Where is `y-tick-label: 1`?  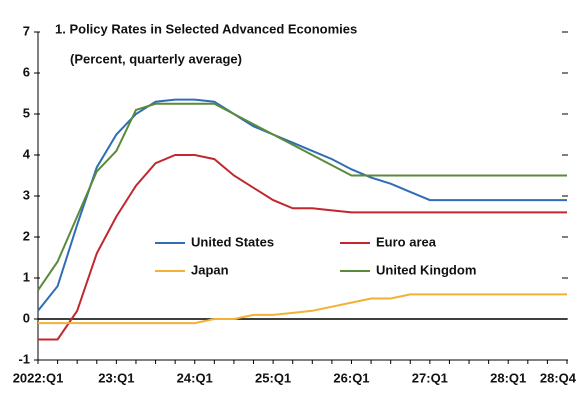 y-tick-label: 1 is located at coordinates (26, 276).